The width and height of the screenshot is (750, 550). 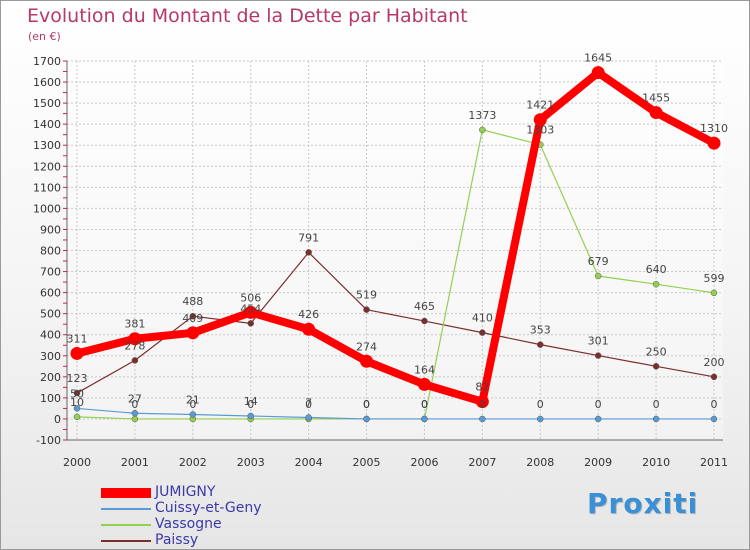 I want to click on data-label-paissy: 488, so click(x=192, y=301).